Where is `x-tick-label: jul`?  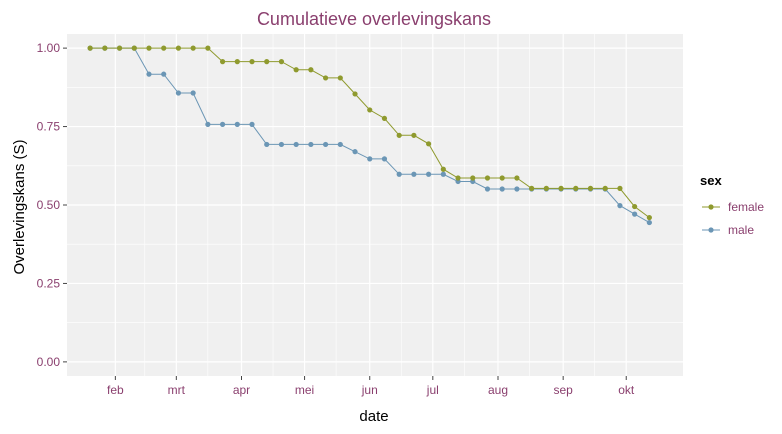
x-tick-label: jul is located at coordinates (432, 390).